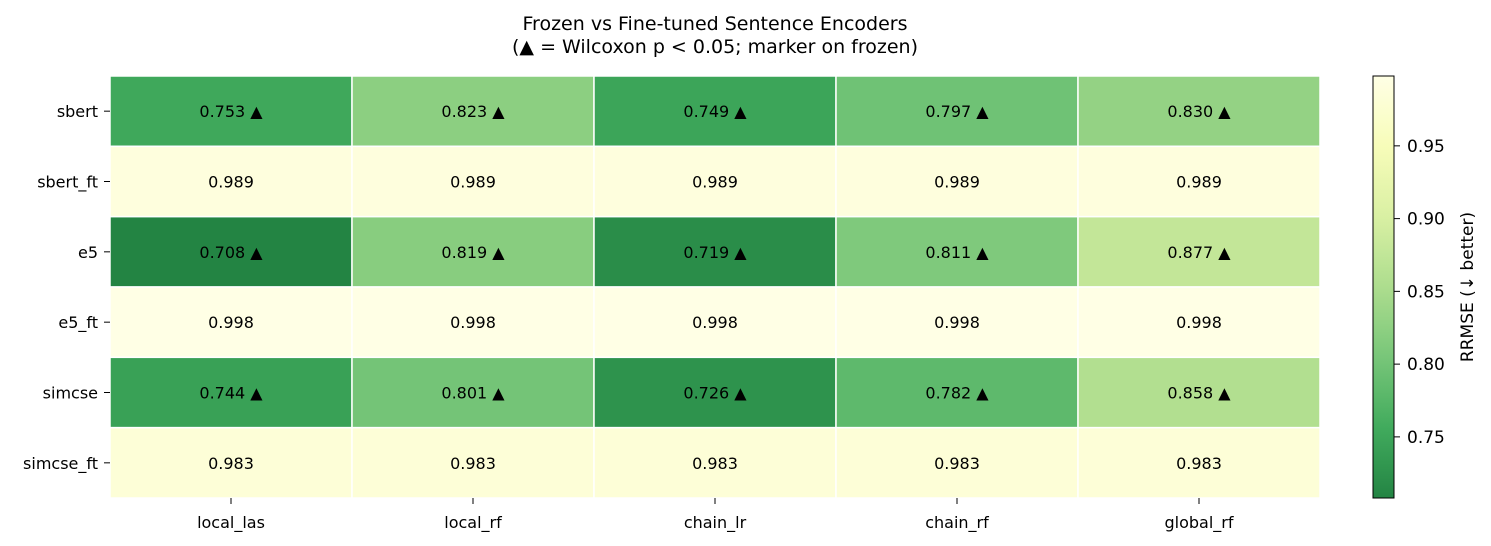 This screenshot has width=1491, height=546. I want to click on x-tick-label: local_las, so click(231, 523).